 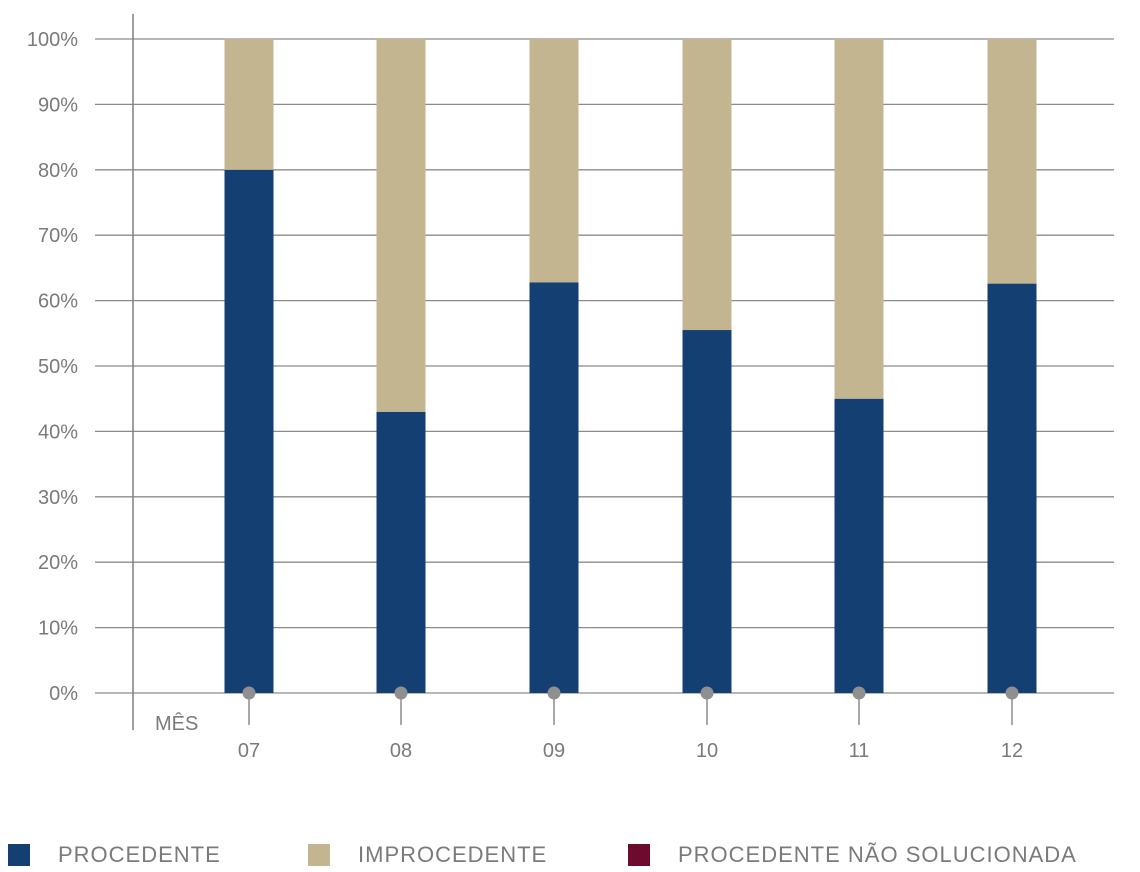 I want to click on x-tick-label: 08, so click(x=401, y=751).